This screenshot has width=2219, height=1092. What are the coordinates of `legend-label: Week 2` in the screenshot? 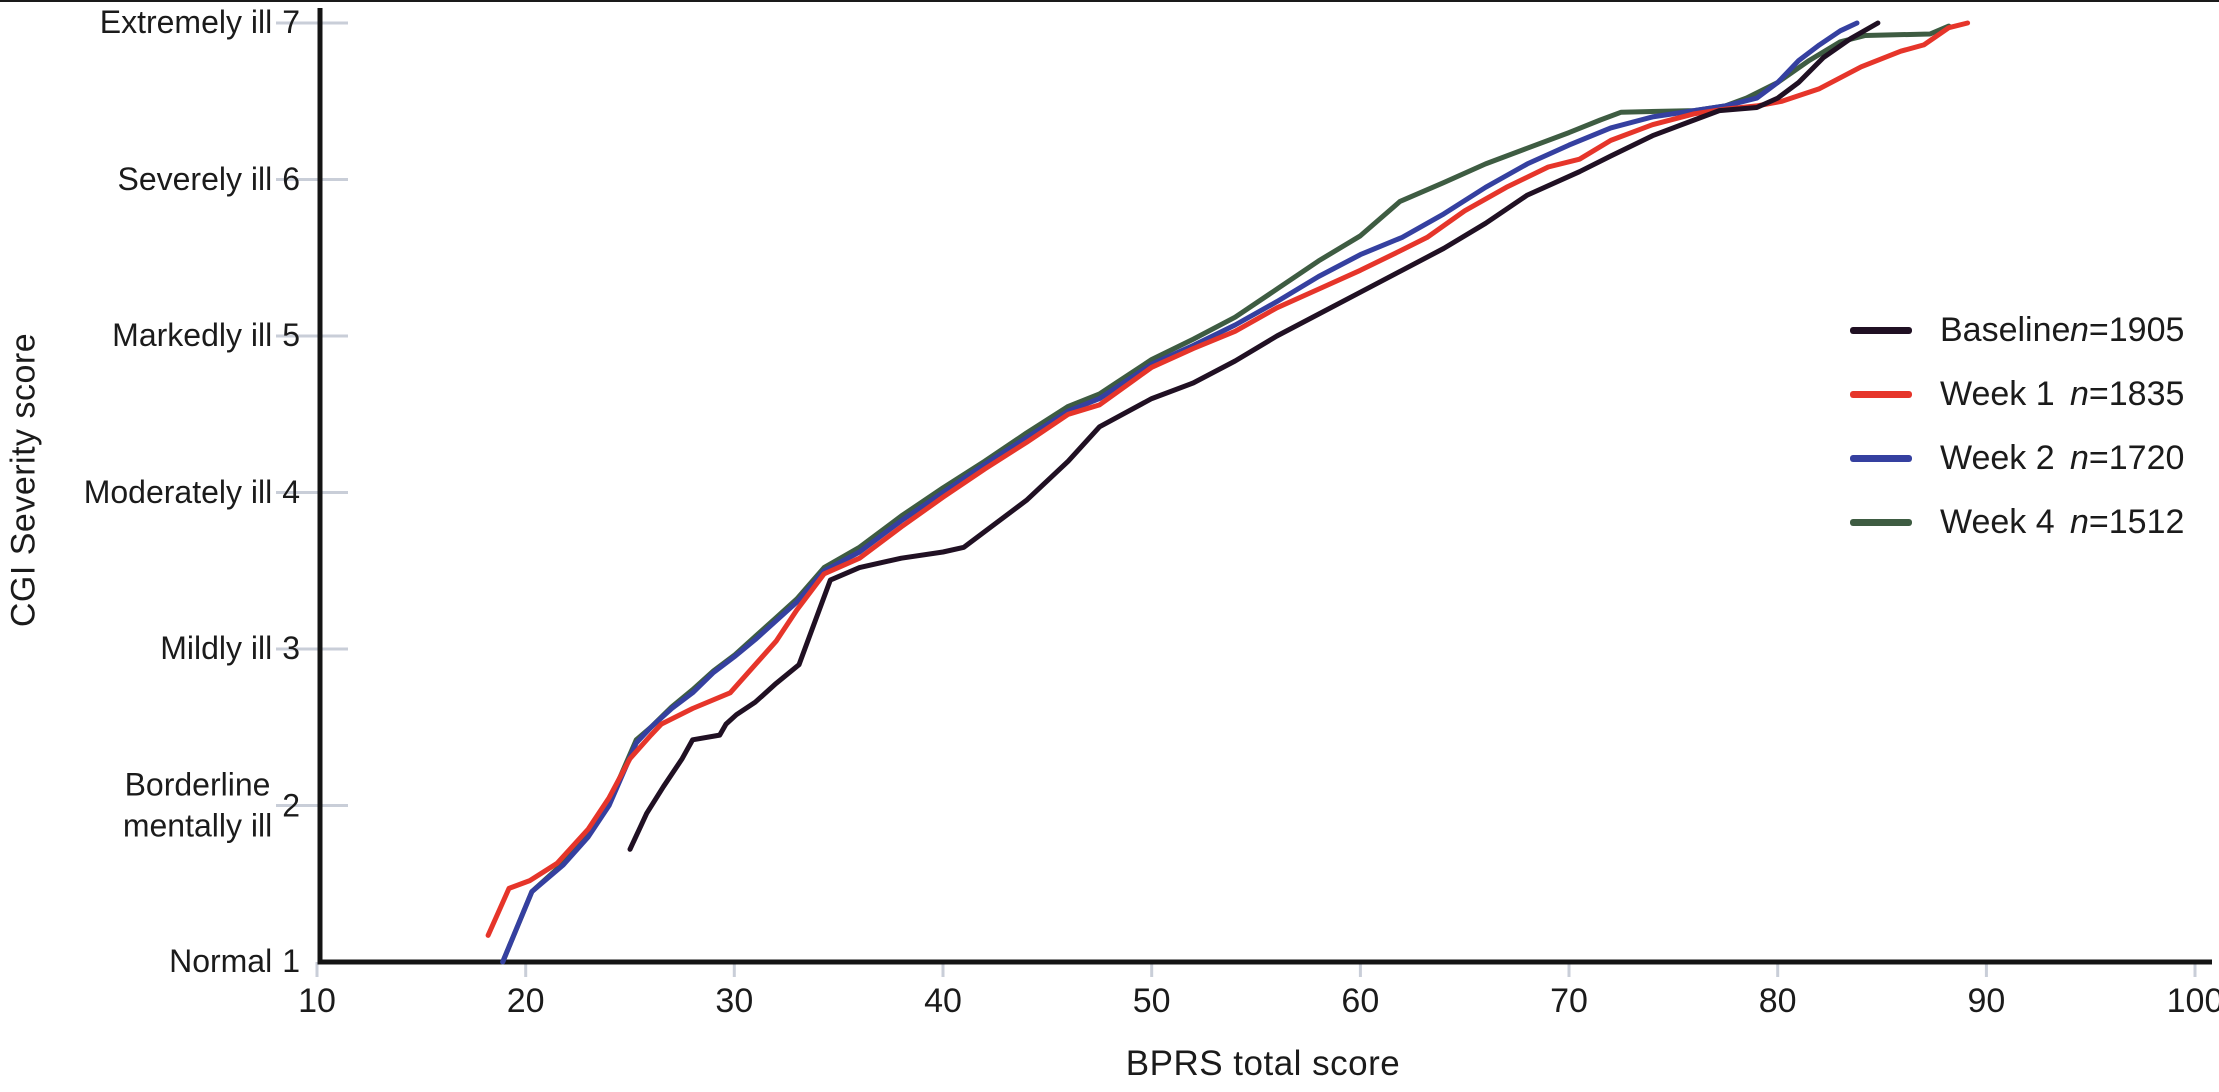 It's located at (1997, 457).